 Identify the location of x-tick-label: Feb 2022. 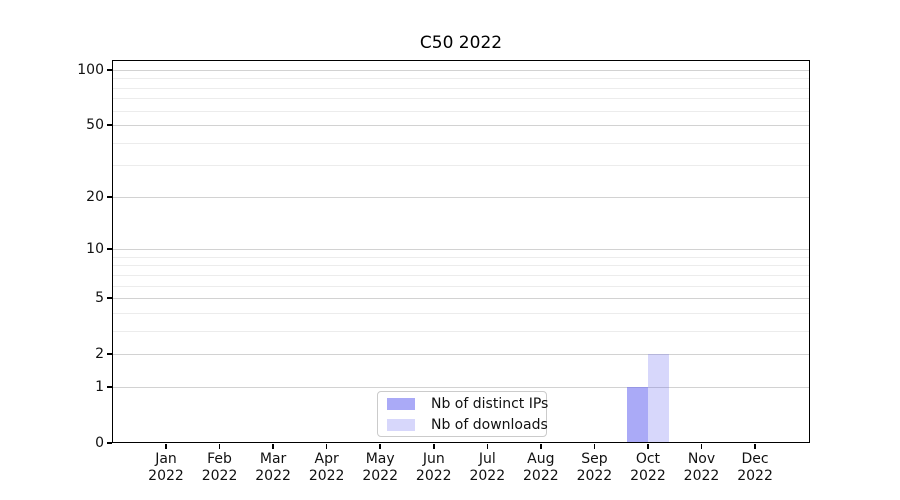
(220, 468).